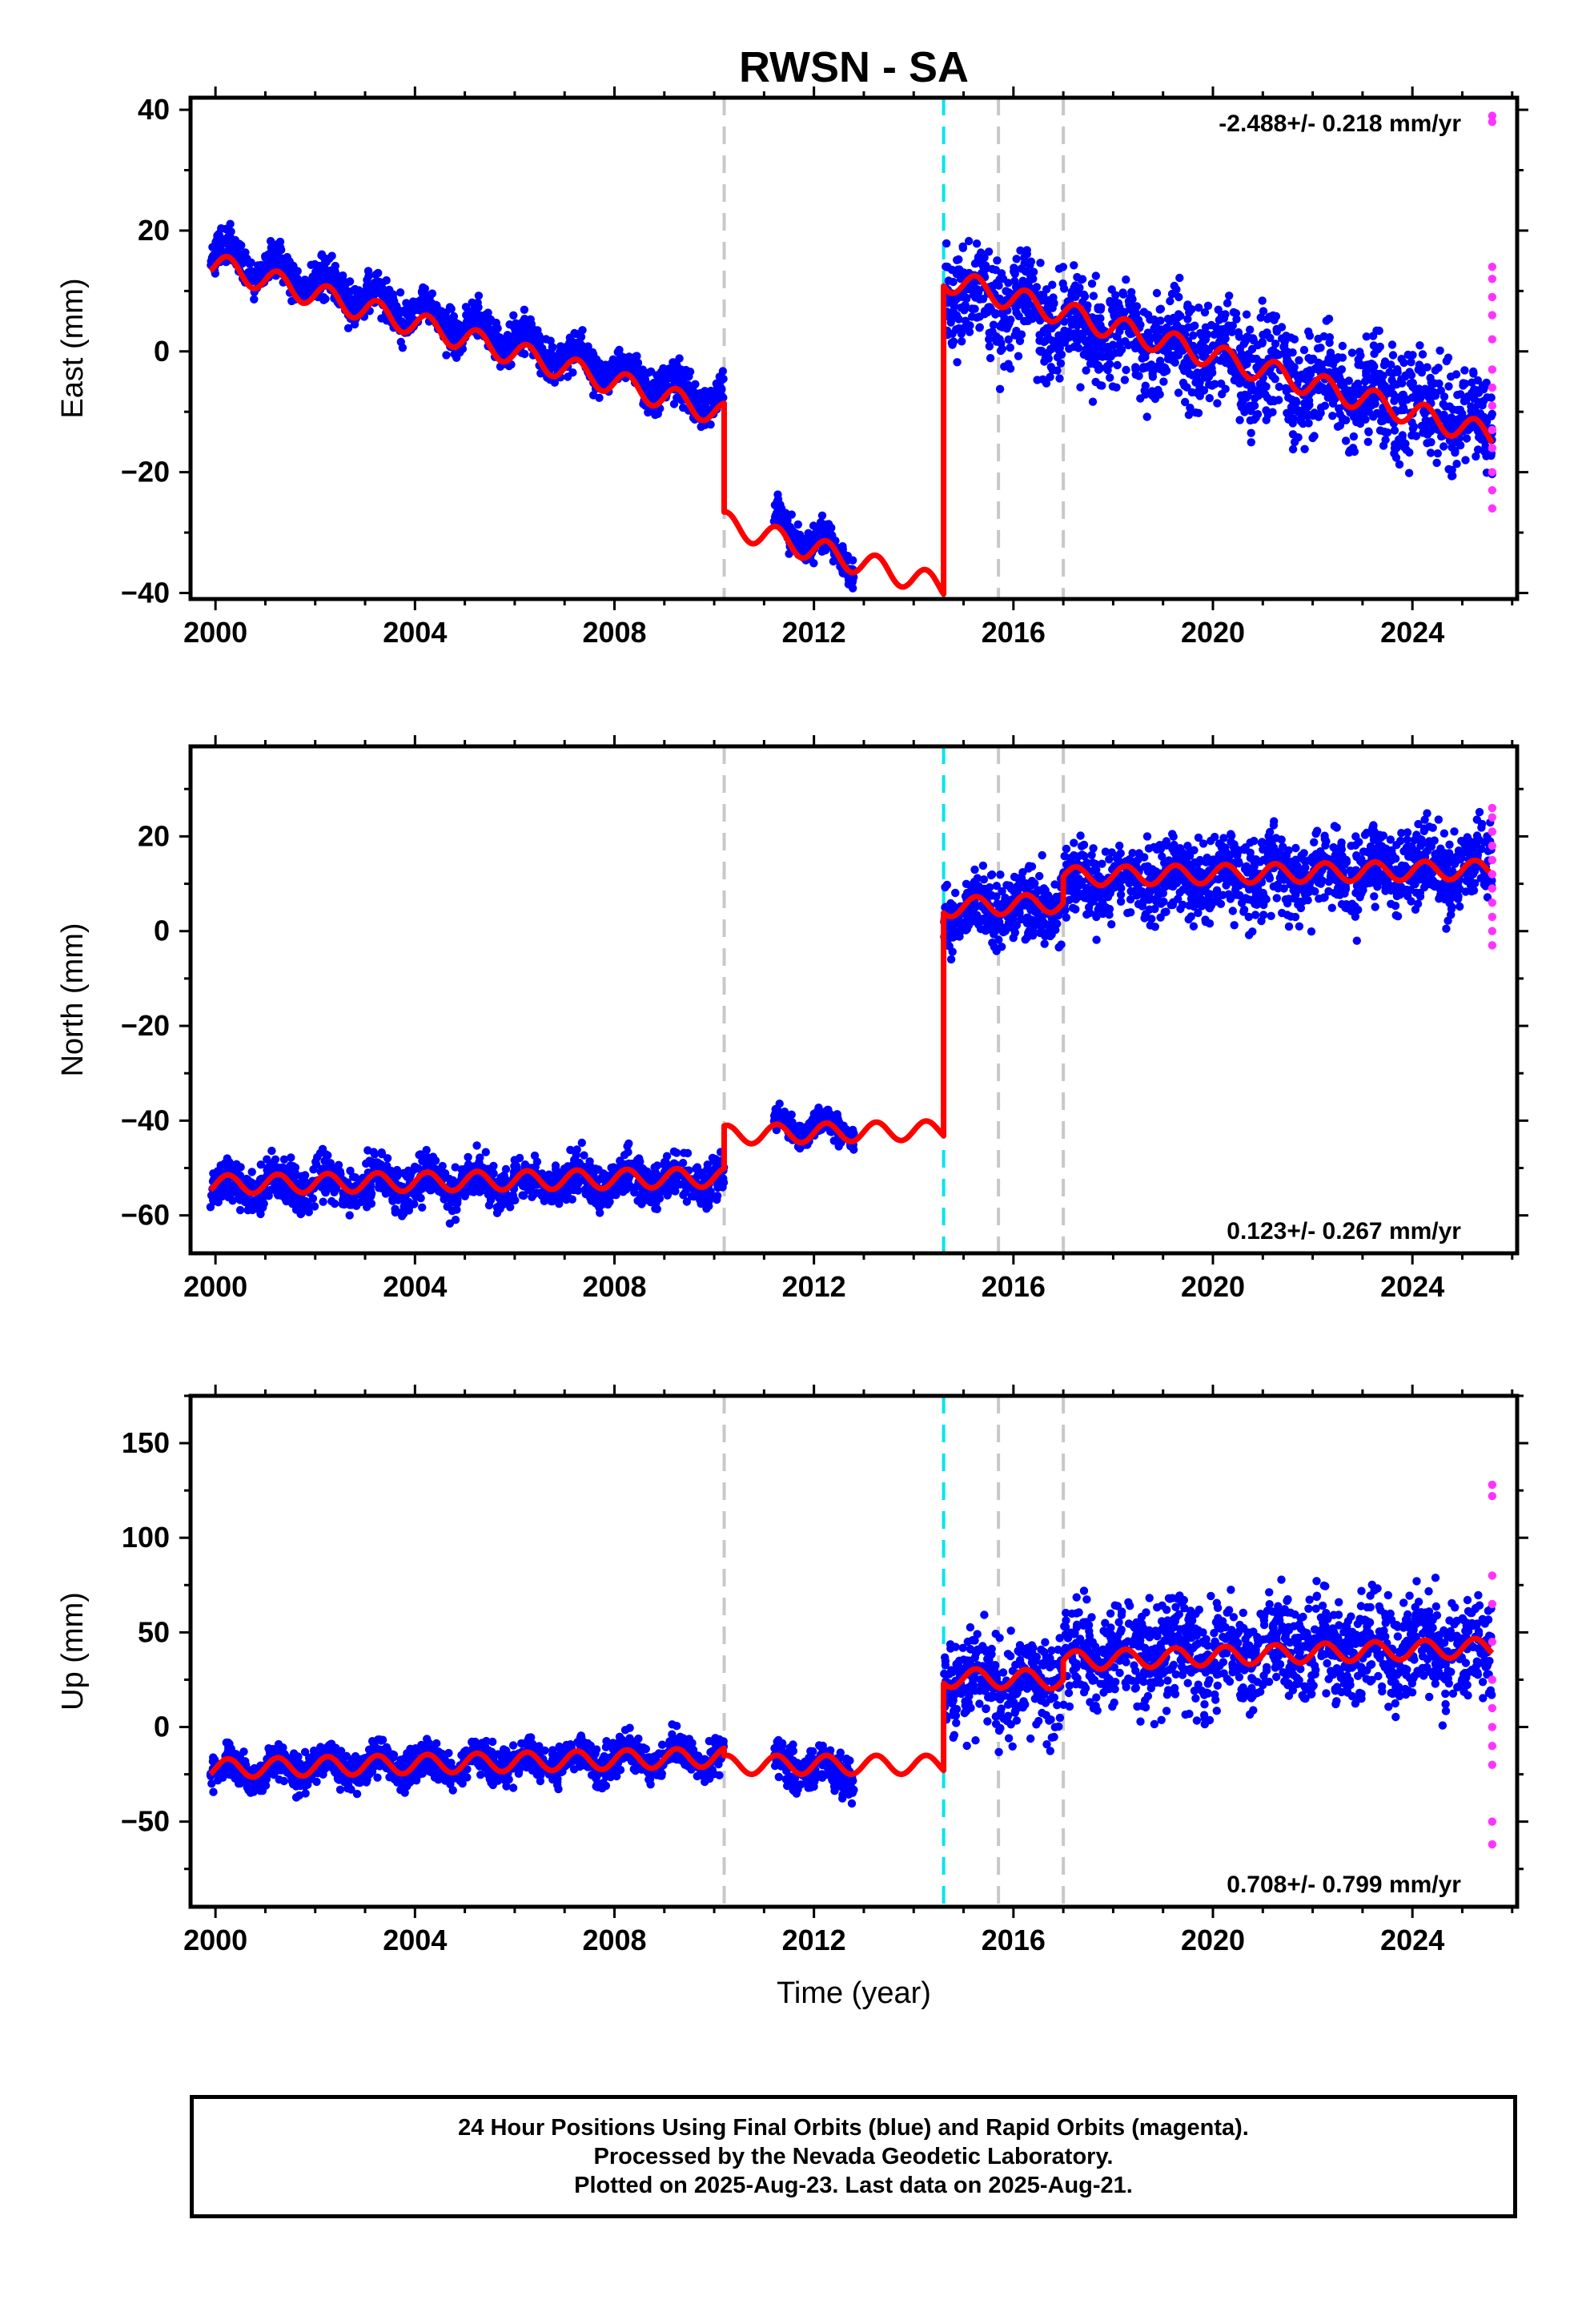  What do you see at coordinates (814, 632) in the screenshot?
I see `x-tick-label: 2012` at bounding box center [814, 632].